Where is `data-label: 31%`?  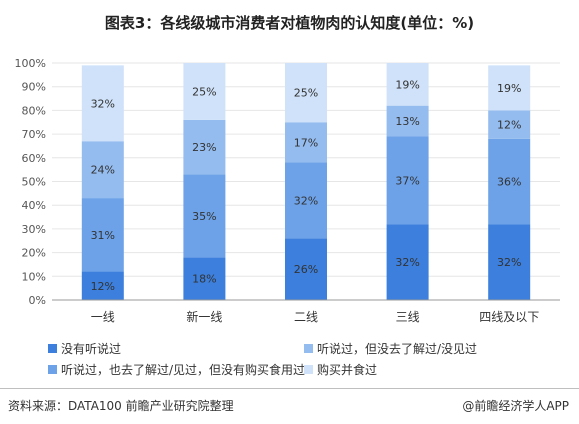
data-label: 31% is located at coordinates (103, 235).